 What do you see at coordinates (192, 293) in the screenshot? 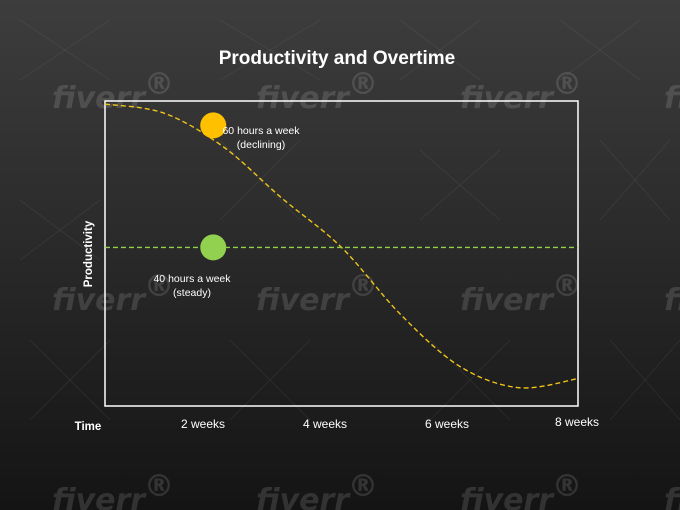
I see `annotation-40h-line2: (steady)` at bounding box center [192, 293].